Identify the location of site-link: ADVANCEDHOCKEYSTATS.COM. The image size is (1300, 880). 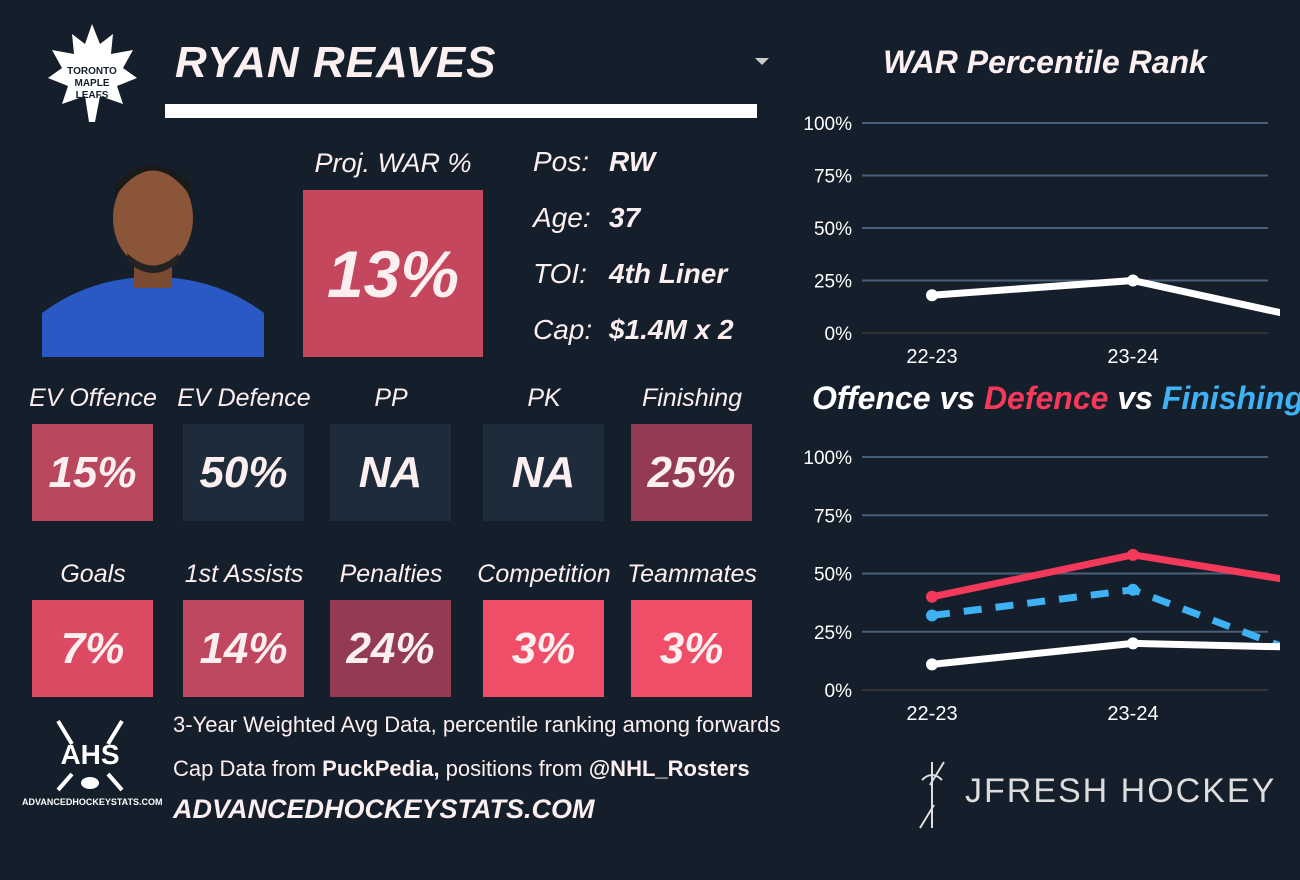
(384, 809).